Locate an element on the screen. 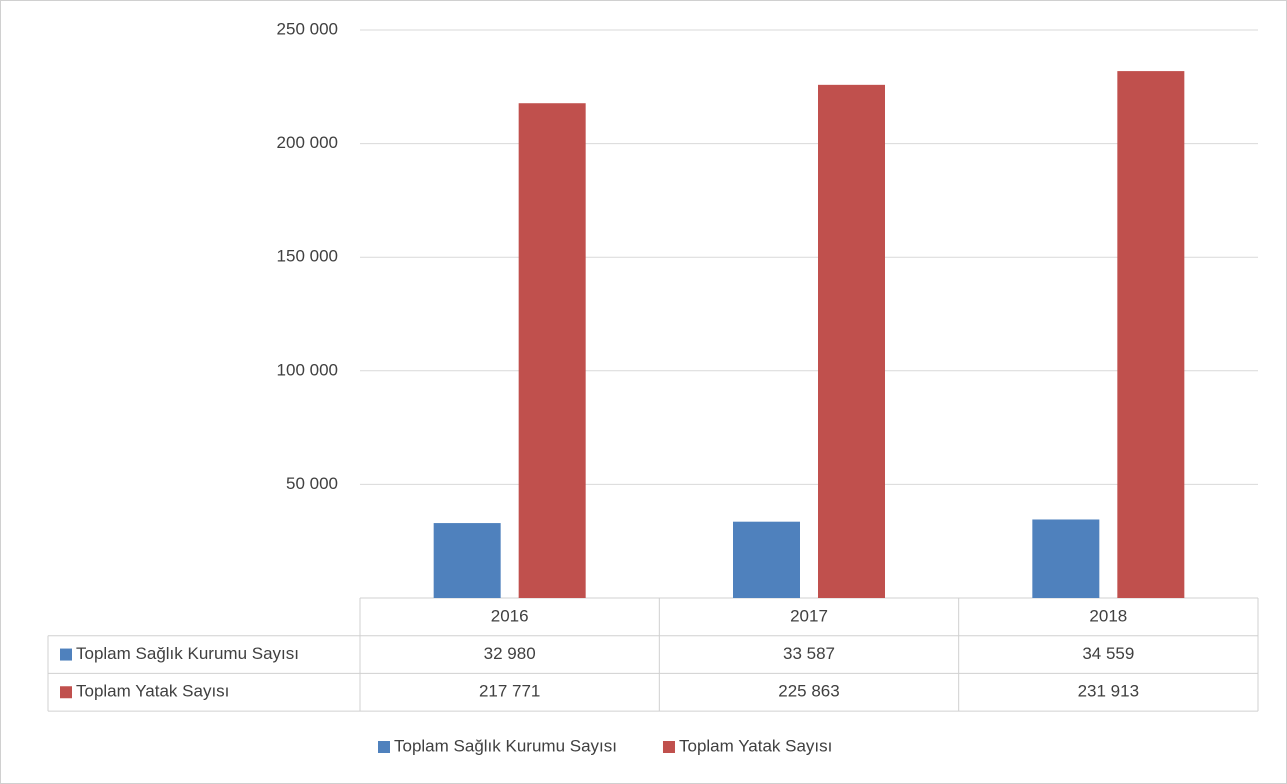  legend-label: Toplam Yatak Sayısı is located at coordinates (755, 745).